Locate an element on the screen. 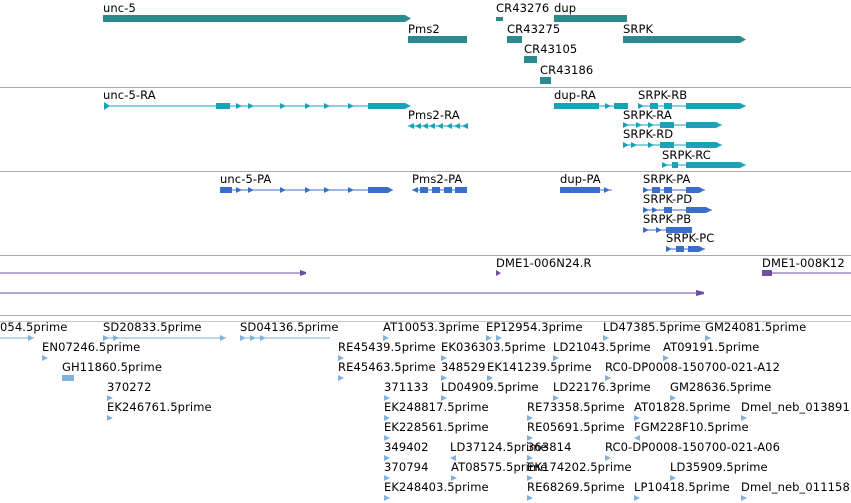 This screenshot has height=503, width=851. est-label-e36: AT08575.5prime is located at coordinates (499, 467).